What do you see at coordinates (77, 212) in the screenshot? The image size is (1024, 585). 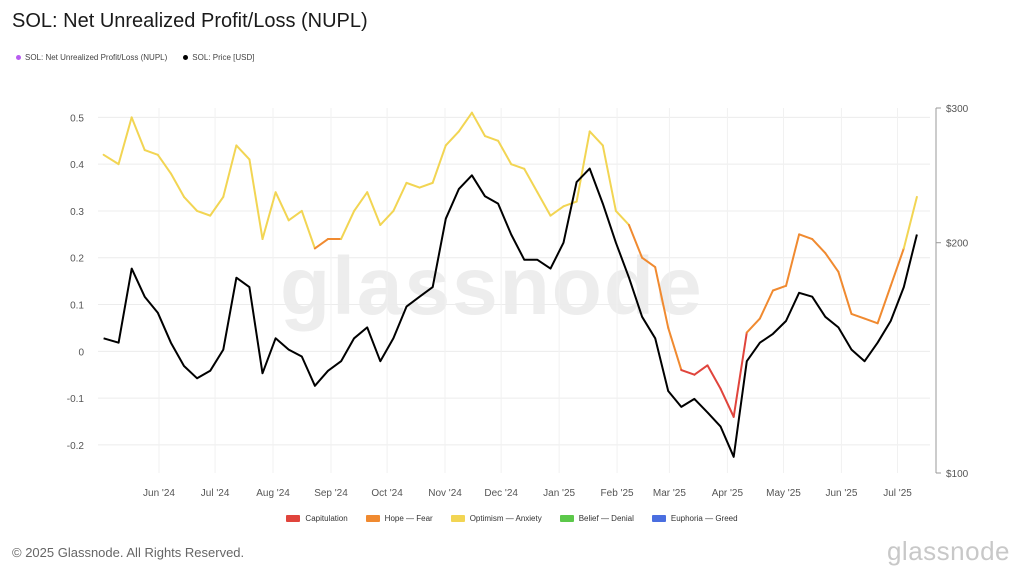 I see `y-tick-label: 0.3` at bounding box center [77, 212].